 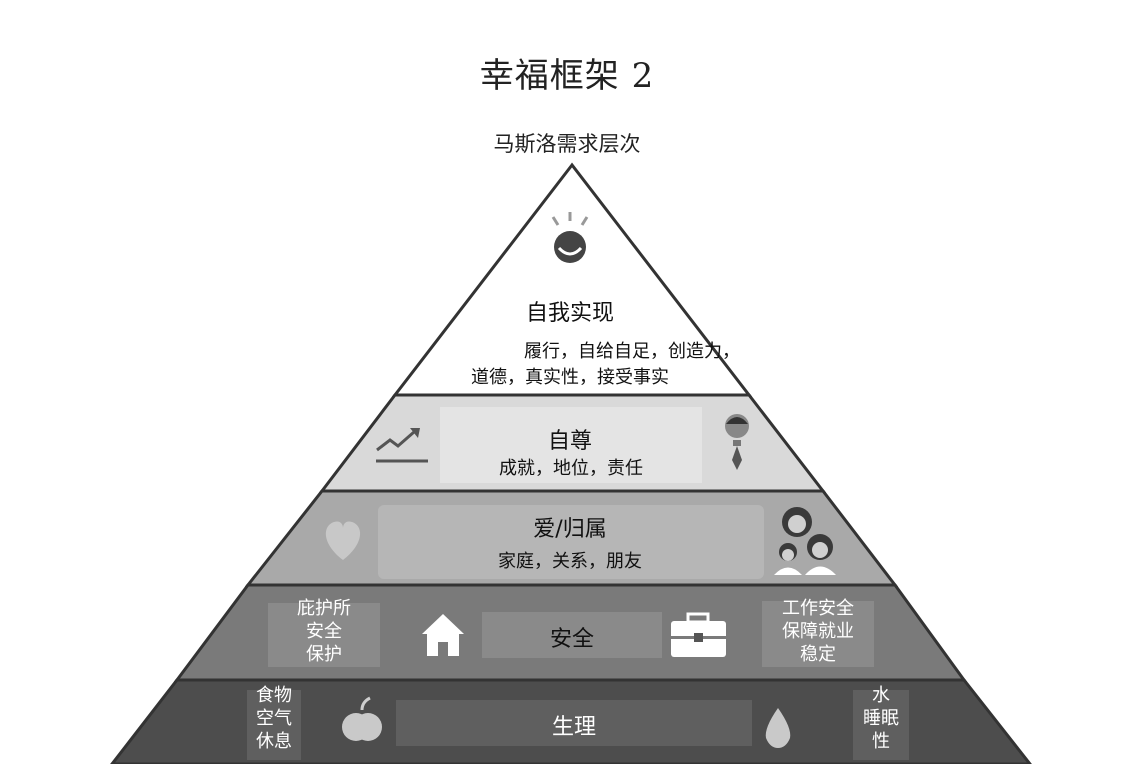 What do you see at coordinates (402, 445) in the screenshot?
I see `trend-up-icon` at bounding box center [402, 445].